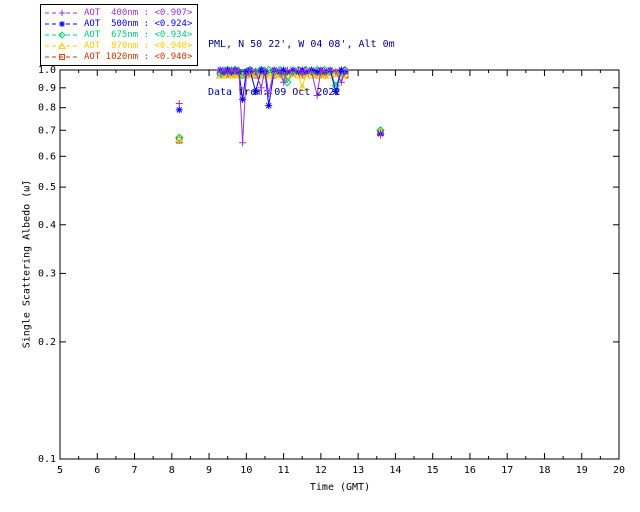 The image size is (640, 512). I want to click on y-tick-label: 0.6, so click(47, 156).